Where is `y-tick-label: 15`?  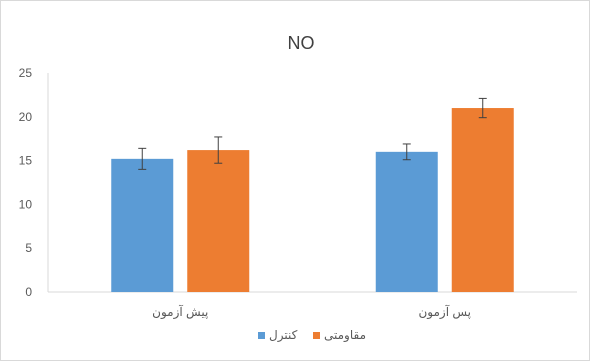 y-tick-label: 15 is located at coordinates (26, 161).